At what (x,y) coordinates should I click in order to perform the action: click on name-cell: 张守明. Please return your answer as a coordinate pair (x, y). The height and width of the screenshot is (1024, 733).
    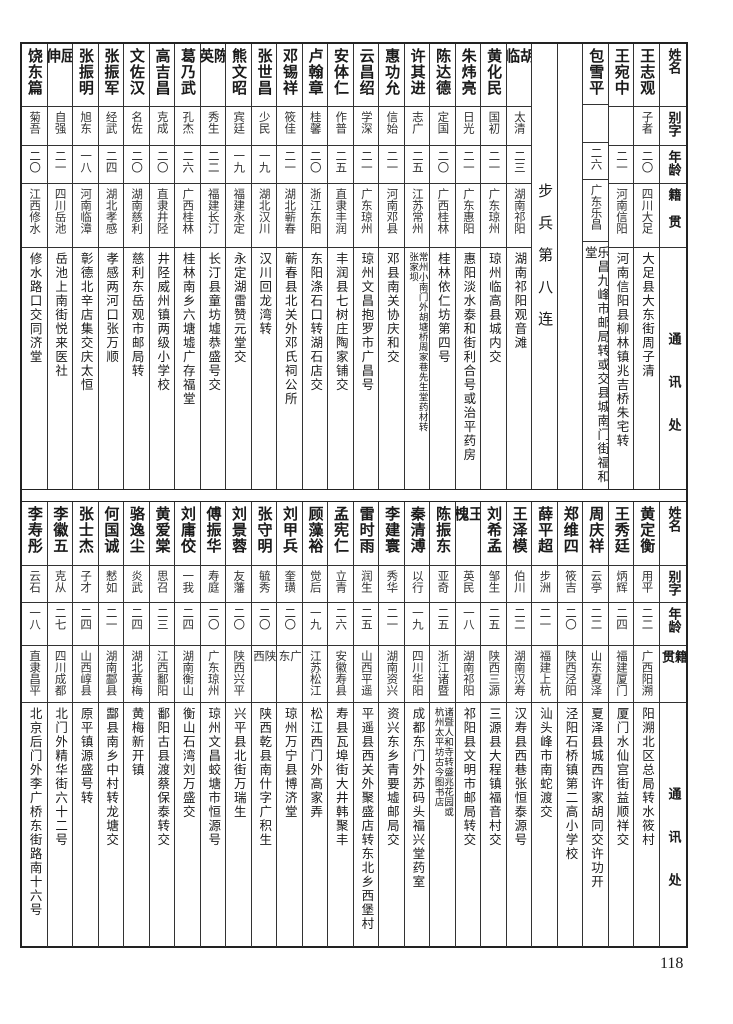
    Looking at the image, I should click on (264, 534).